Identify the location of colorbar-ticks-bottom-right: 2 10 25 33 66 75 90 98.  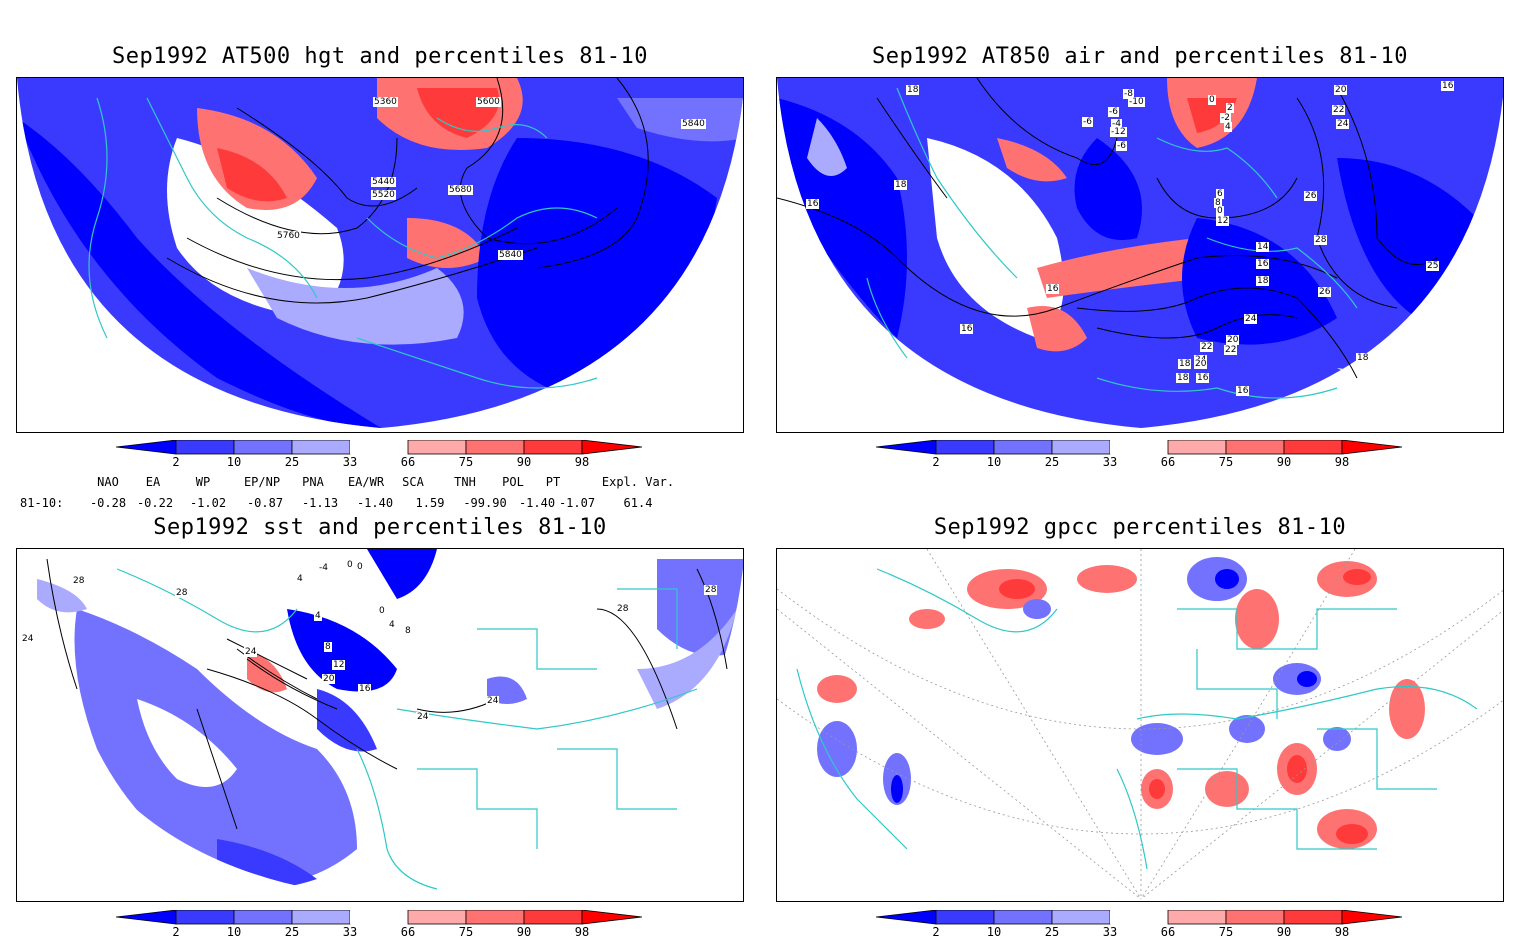
(1141, 933).